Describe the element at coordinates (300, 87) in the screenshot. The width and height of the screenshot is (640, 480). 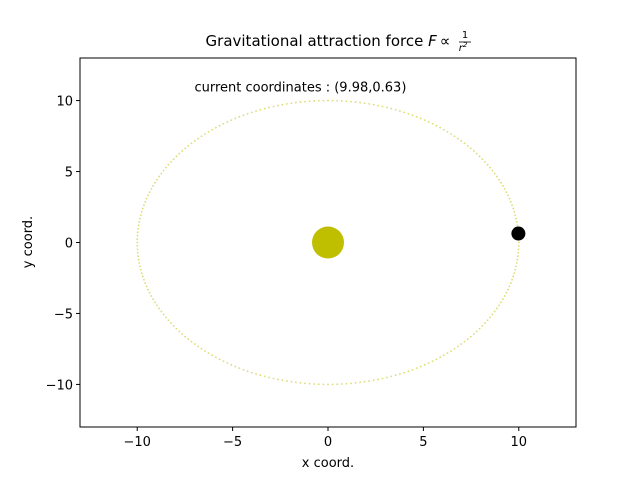
I see `current-coordinates-annotation: current coordinates : (9.98,0.63)` at that location.